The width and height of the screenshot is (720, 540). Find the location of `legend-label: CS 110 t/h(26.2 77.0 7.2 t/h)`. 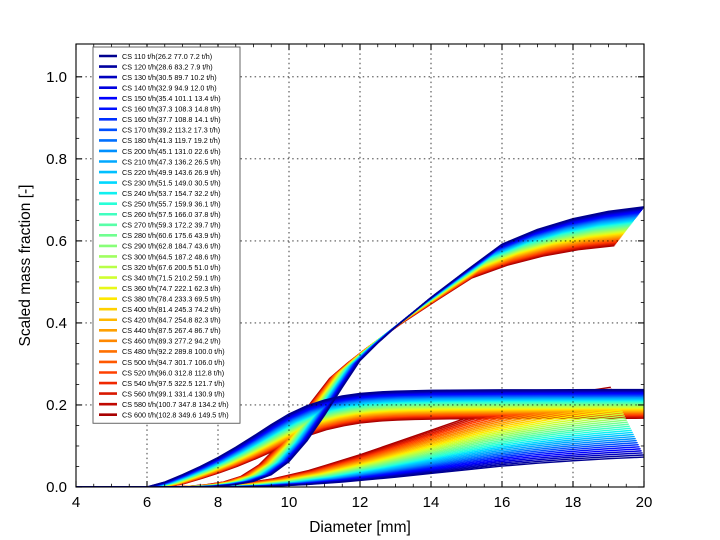

legend-label: CS 110 t/h(26.2 77.0 7.2 t/h) is located at coordinates (167, 56).